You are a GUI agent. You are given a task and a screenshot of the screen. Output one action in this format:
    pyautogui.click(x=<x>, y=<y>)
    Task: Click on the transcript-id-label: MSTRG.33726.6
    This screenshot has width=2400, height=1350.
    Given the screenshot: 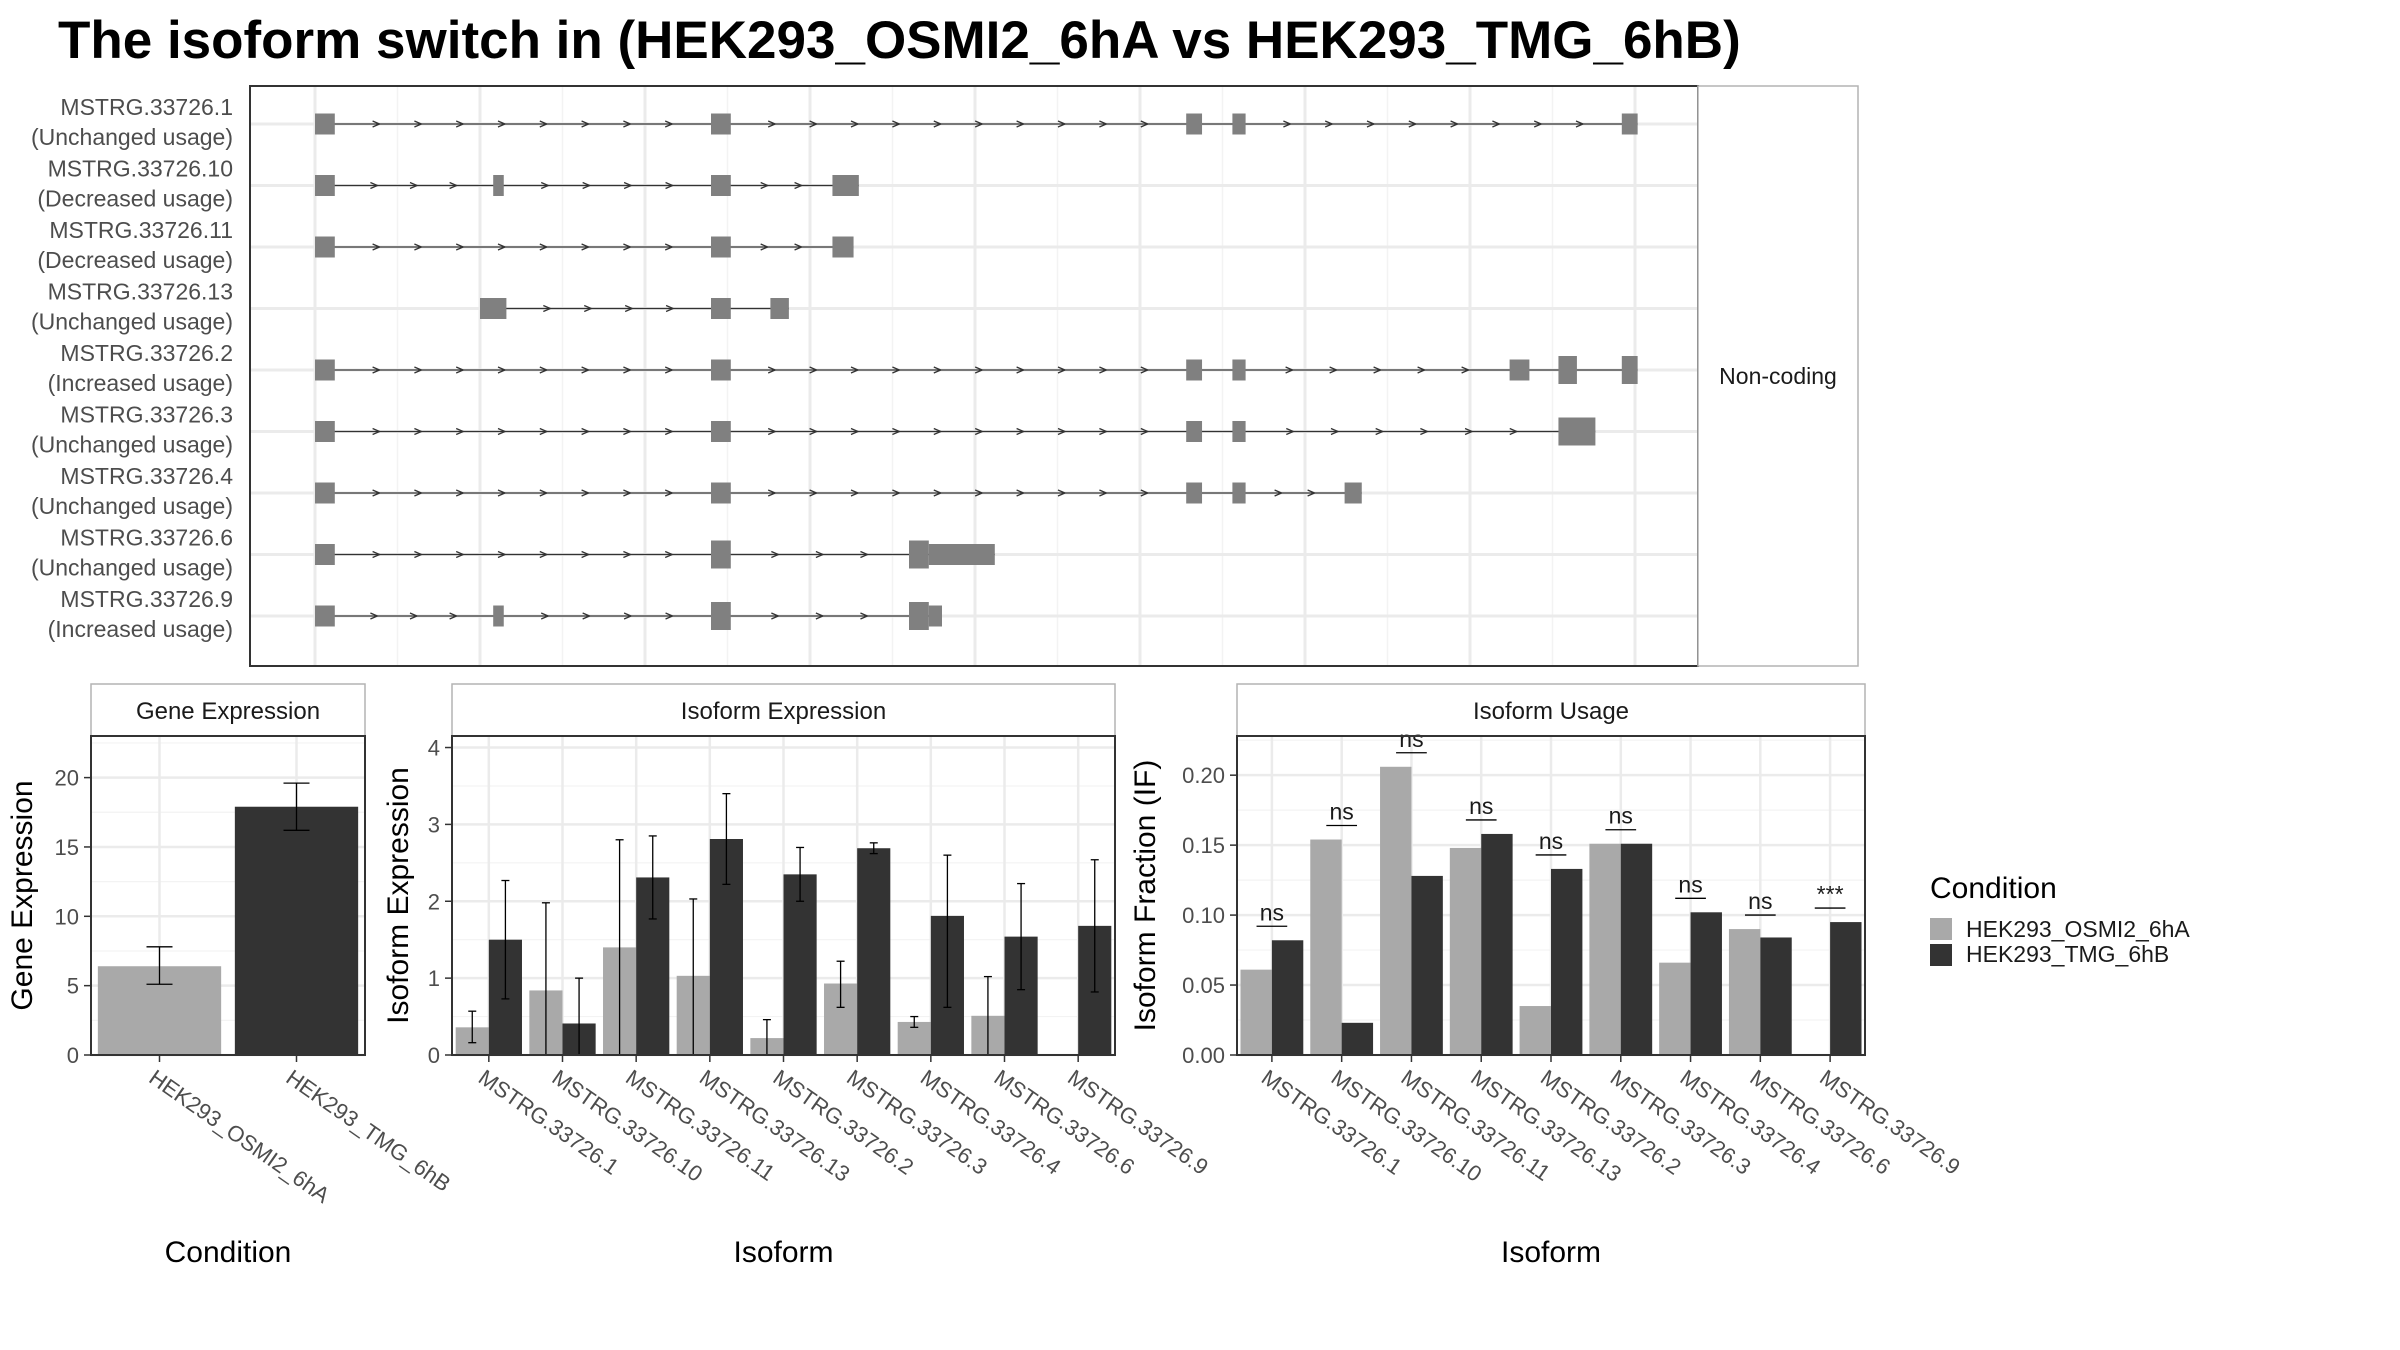 What is the action you would take?
    pyautogui.click(x=146, y=538)
    